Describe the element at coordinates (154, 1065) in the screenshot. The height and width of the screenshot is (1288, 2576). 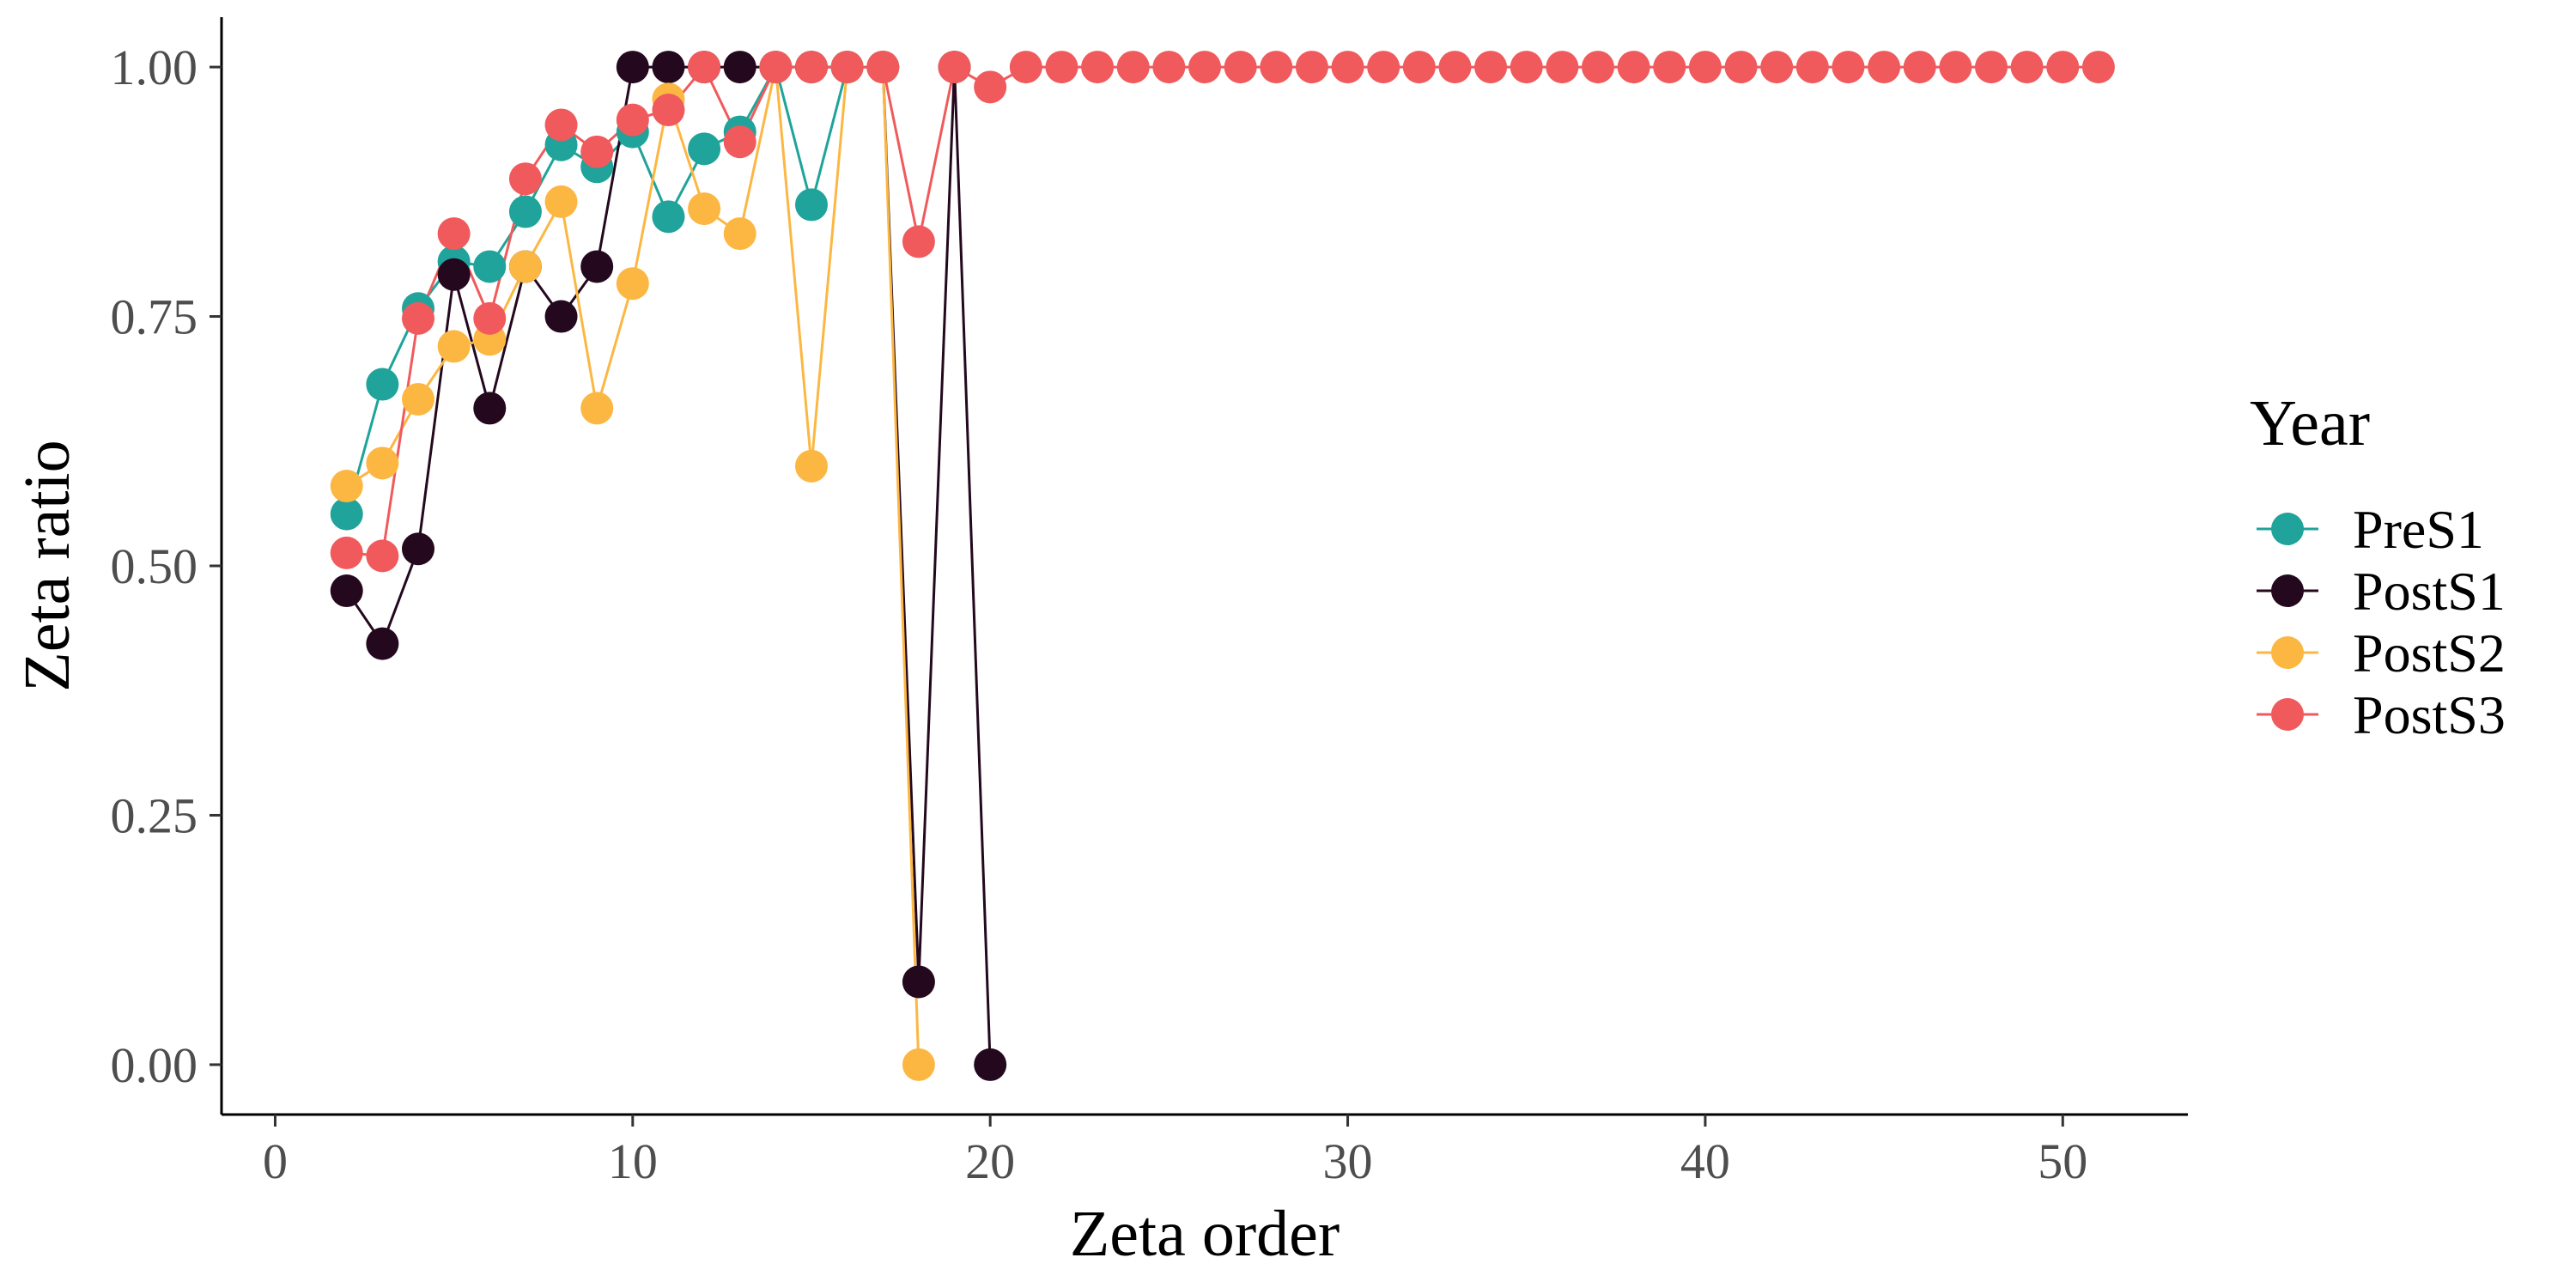
I see `y-tick-label: 0.00` at that location.